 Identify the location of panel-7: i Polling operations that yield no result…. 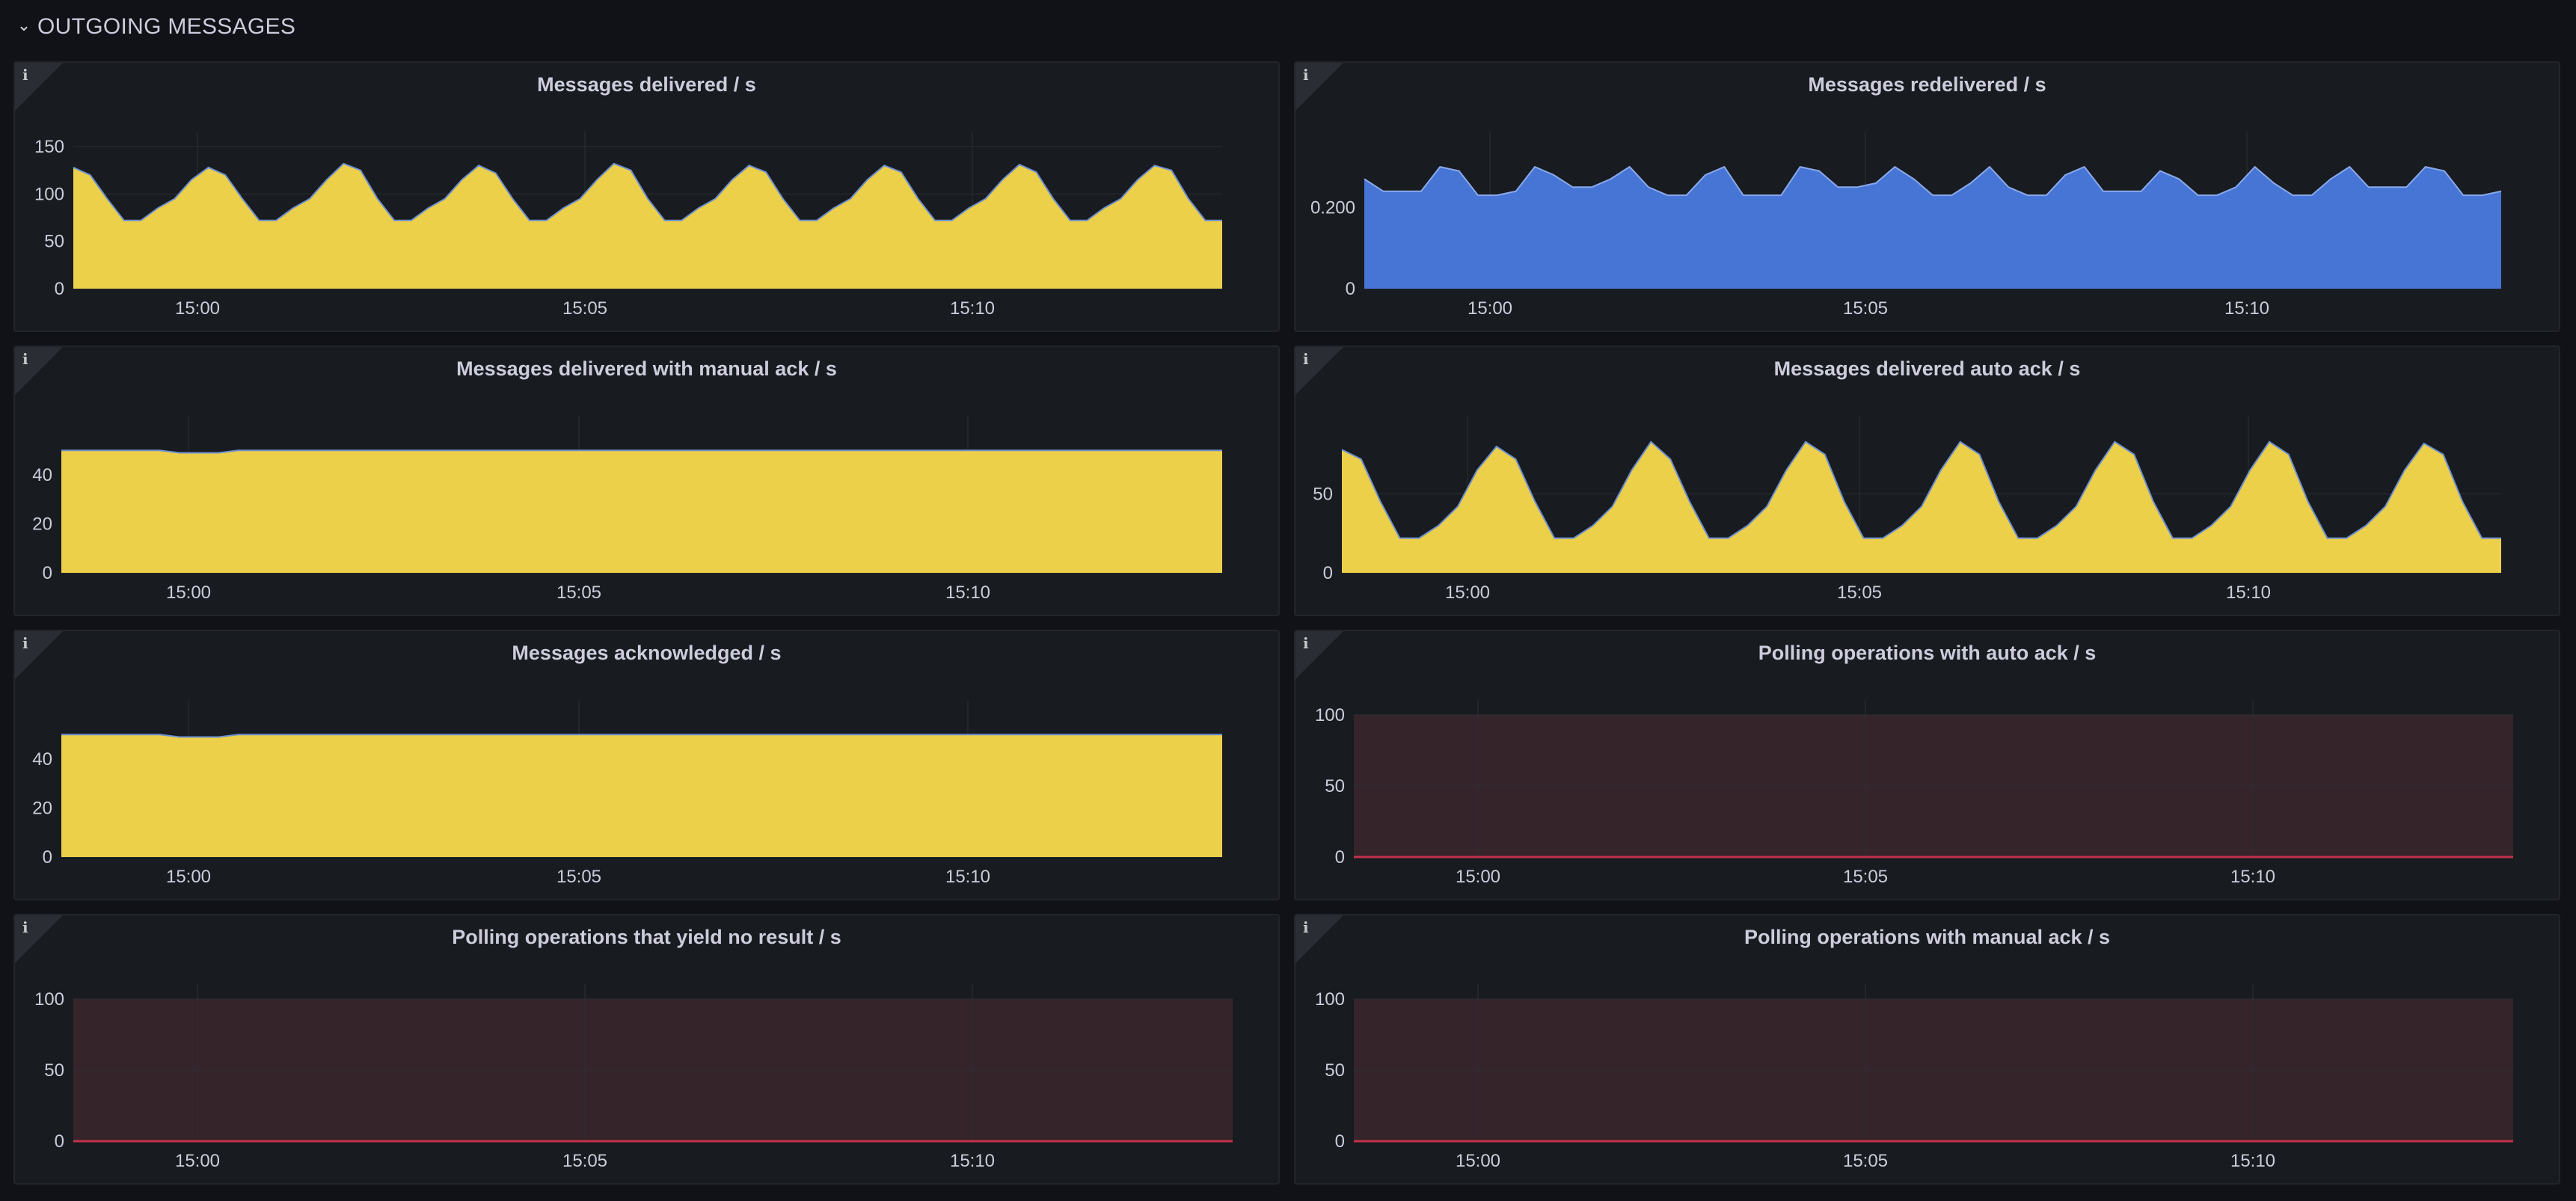
(646, 1049).